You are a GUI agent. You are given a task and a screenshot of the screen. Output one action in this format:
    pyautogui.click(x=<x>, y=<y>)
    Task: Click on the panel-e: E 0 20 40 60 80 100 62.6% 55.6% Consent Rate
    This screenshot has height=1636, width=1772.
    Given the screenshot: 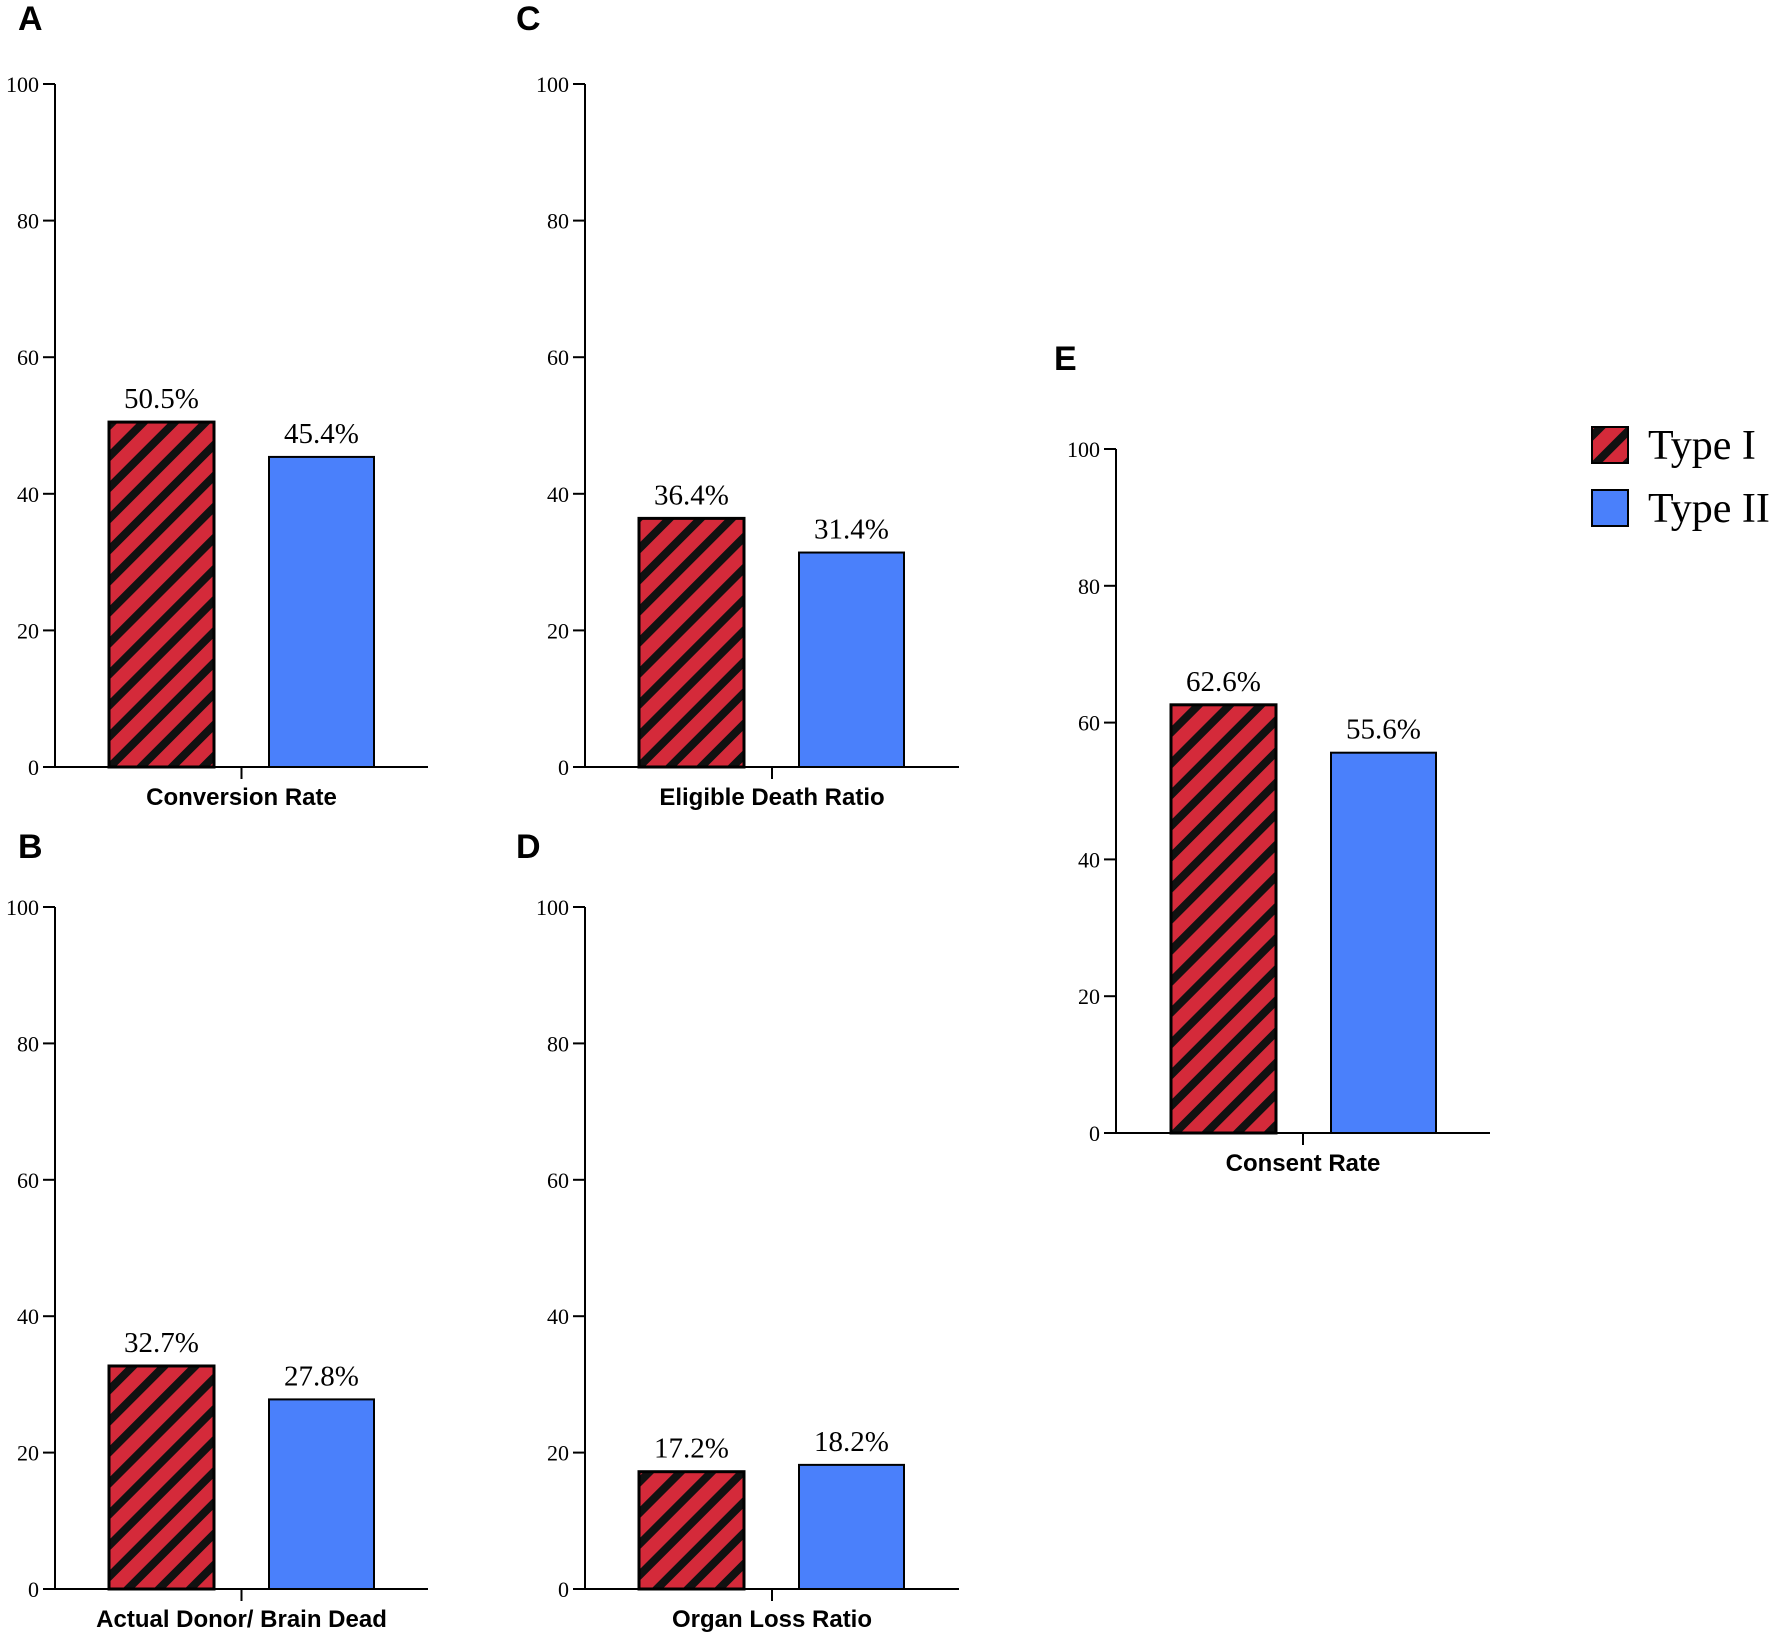 What is the action you would take?
    pyautogui.click(x=1272, y=758)
    